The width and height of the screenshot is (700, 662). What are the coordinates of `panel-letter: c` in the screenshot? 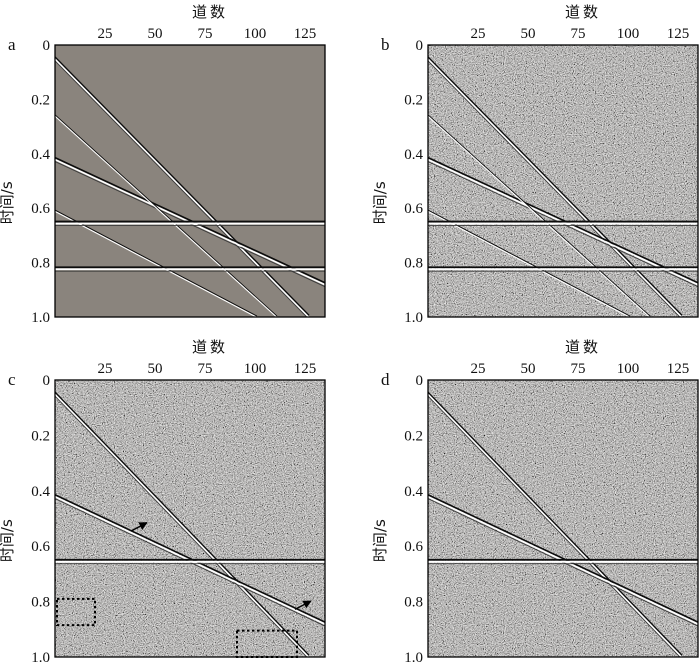 It's located at (12, 379).